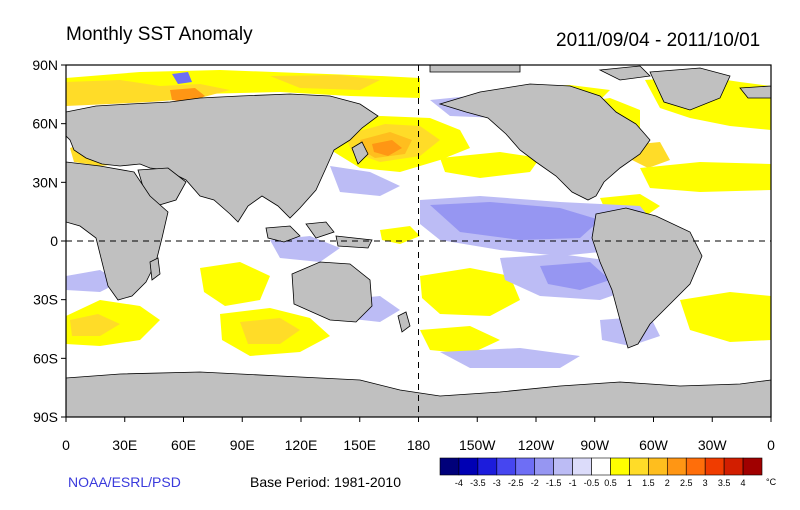 This screenshot has width=800, height=510. Describe the element at coordinates (325, 482) in the screenshot. I see `base-period-label: Base Period: 1981-2010` at that location.